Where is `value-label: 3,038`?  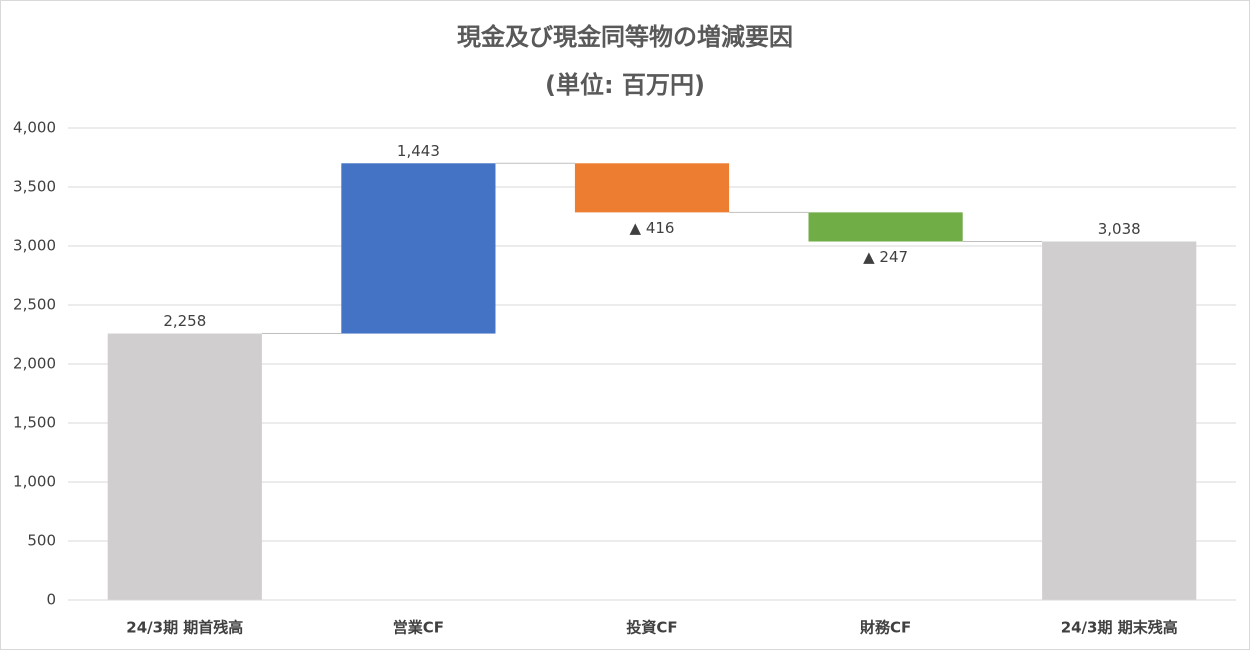
value-label: 3,038 is located at coordinates (1119, 229).